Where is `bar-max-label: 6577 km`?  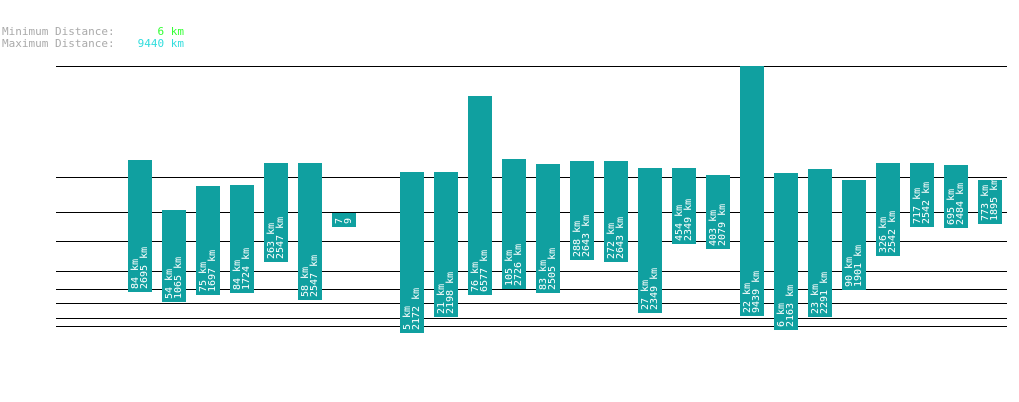 bar-max-label: 6577 km is located at coordinates (484, 271).